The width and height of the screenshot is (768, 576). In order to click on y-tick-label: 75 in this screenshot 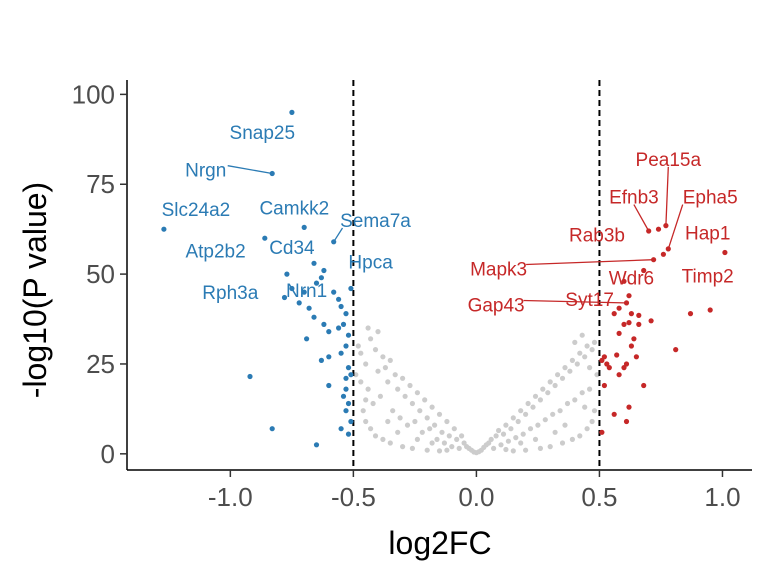, I will do `click(100, 184)`.